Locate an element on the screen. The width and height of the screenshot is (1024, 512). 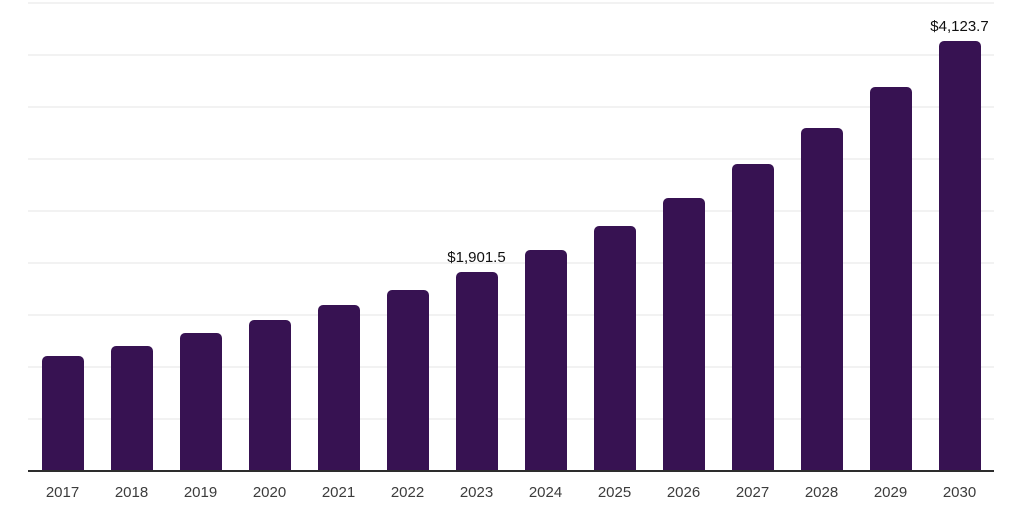
bar-slot-2021: 2021 is located at coordinates (338, 251).